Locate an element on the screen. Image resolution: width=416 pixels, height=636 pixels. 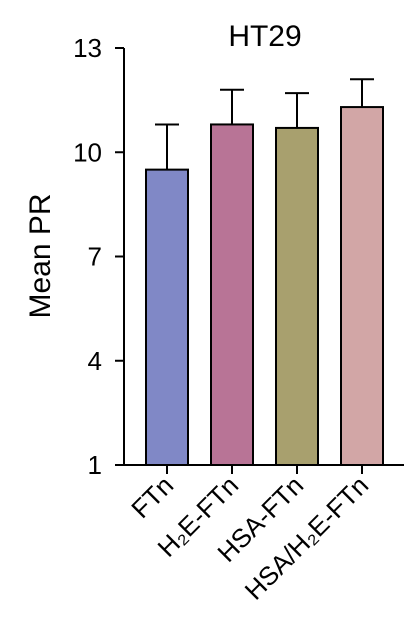
x-tick-label: FTn is located at coordinates (152, 497).